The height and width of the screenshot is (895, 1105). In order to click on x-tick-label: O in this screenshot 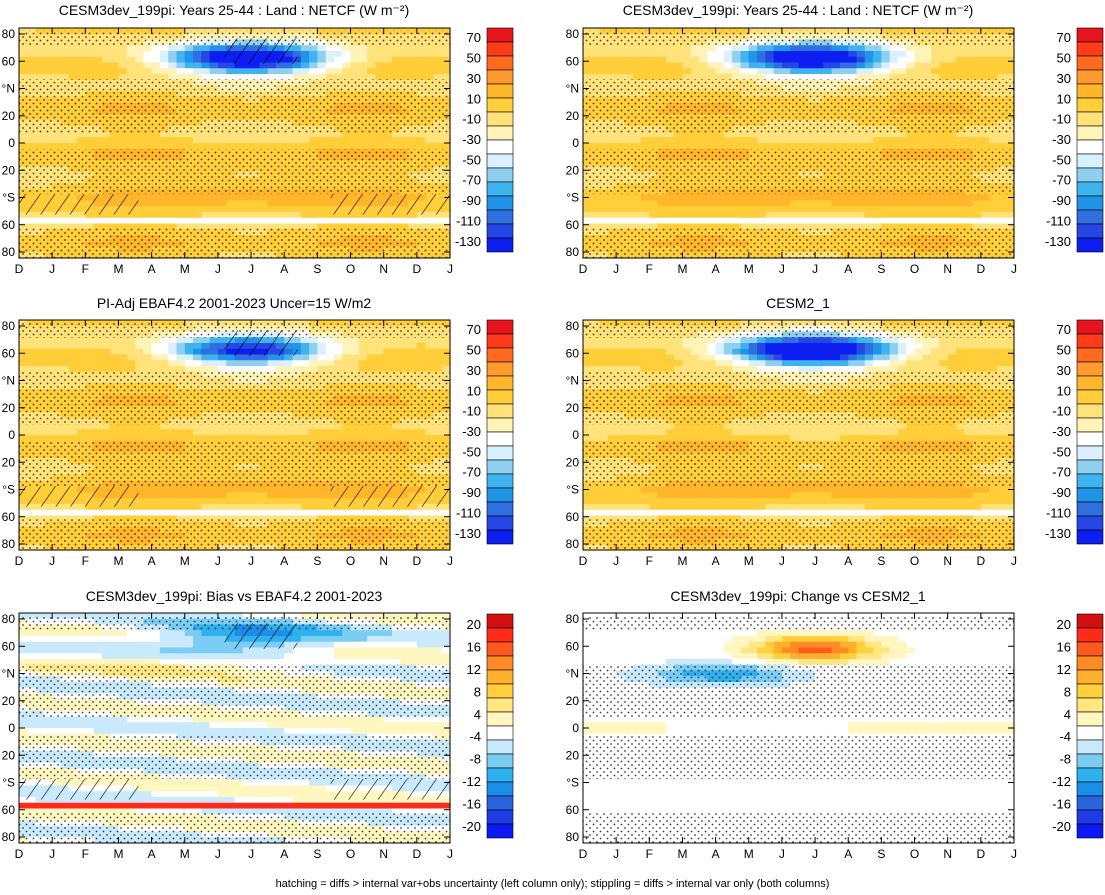, I will do `click(350, 269)`.